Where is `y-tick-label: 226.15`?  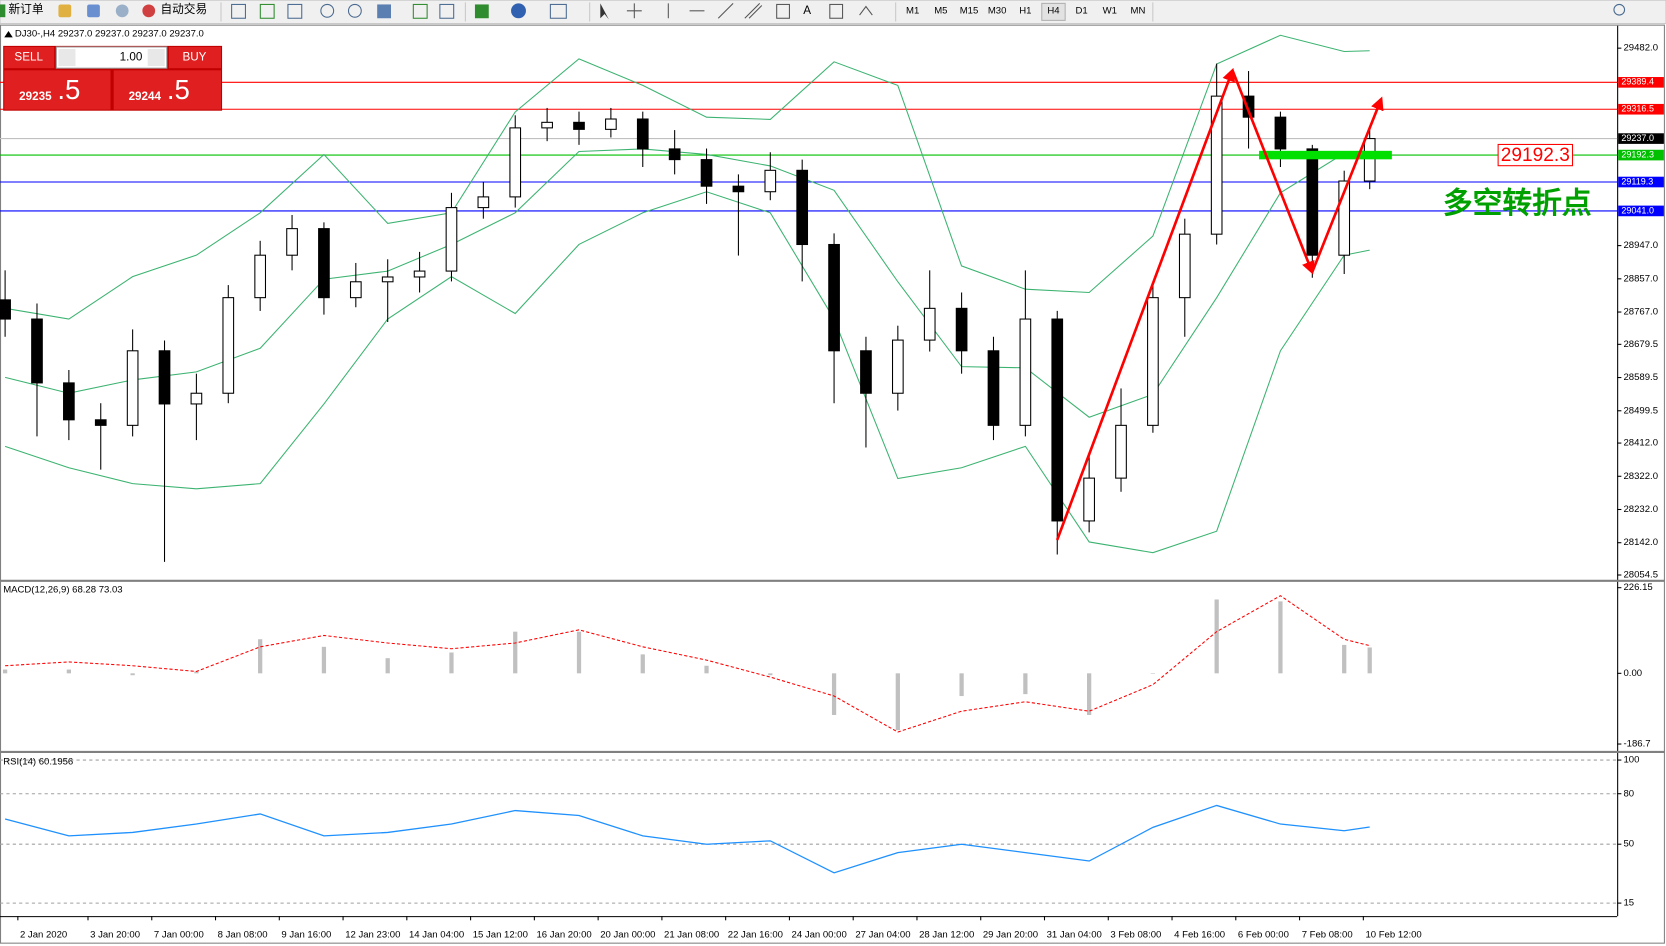 y-tick-label: 226.15 is located at coordinates (1638, 587).